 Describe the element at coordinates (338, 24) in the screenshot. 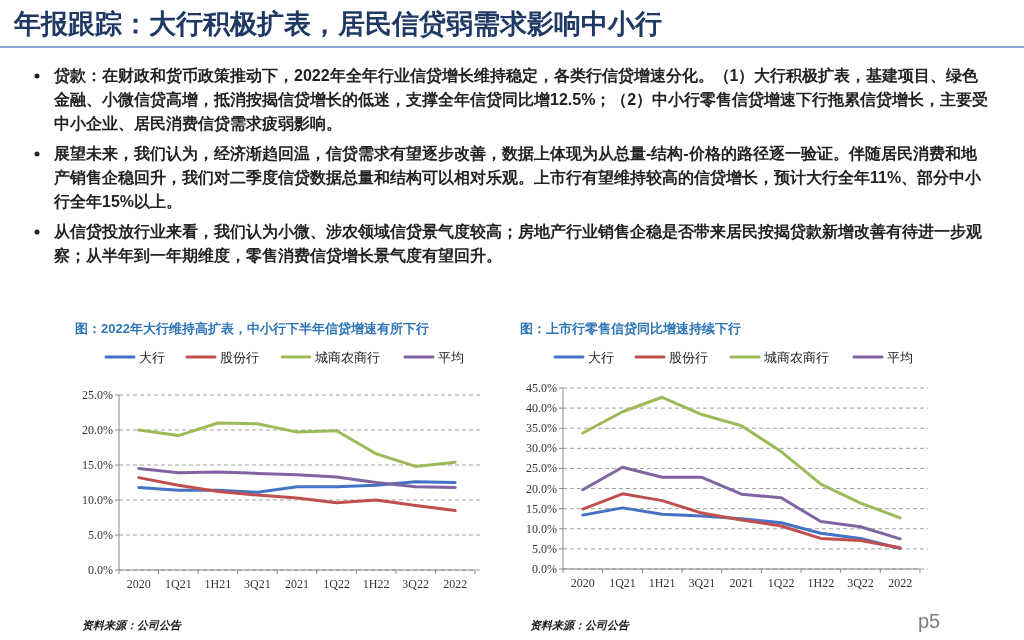

I see `text: 年报跟踪：大行积极扩表，居民信贷弱需求影响中小行` at that location.